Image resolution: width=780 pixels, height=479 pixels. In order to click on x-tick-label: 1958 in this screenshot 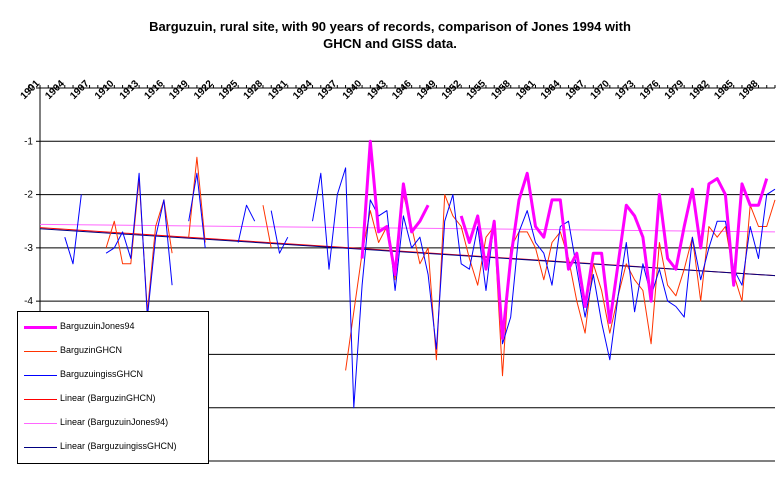, I will do `click(501, 90)`.